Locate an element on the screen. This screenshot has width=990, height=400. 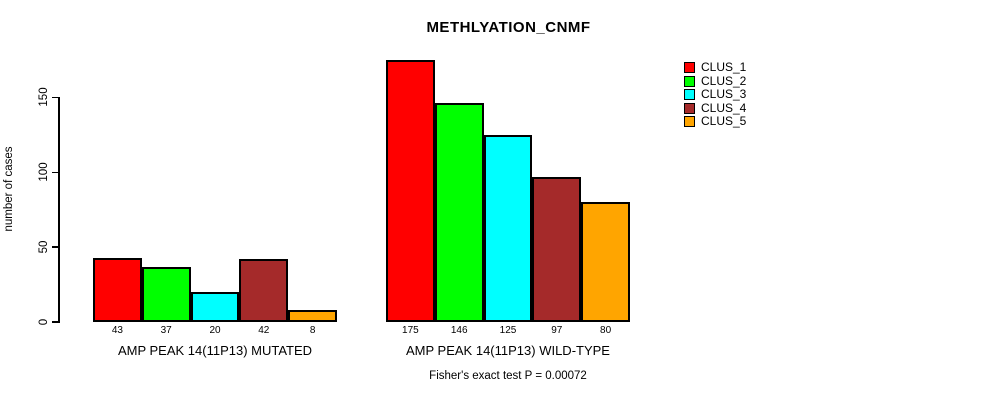
y-axis-tick-label: 50 is located at coordinates (44, 247).